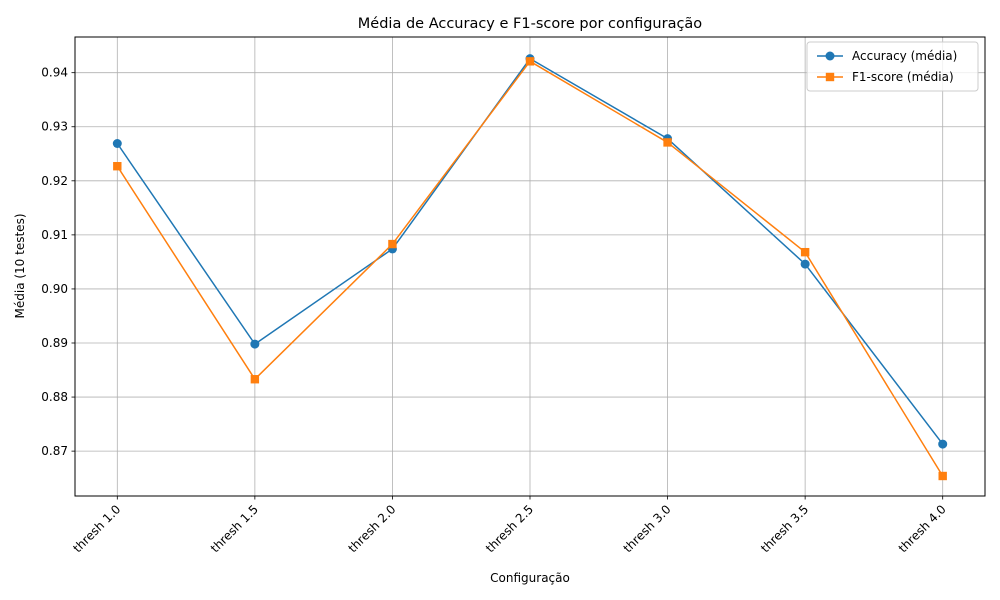 This screenshot has width=1000, height=600. What do you see at coordinates (54, 127) in the screenshot?
I see `y-tick-label: 0.93` at bounding box center [54, 127].